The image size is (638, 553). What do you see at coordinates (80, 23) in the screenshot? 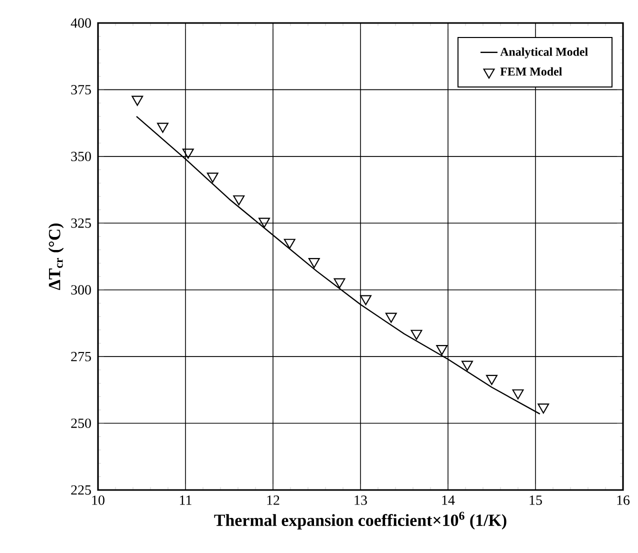
I see `y-tick-label: 400` at bounding box center [80, 23].